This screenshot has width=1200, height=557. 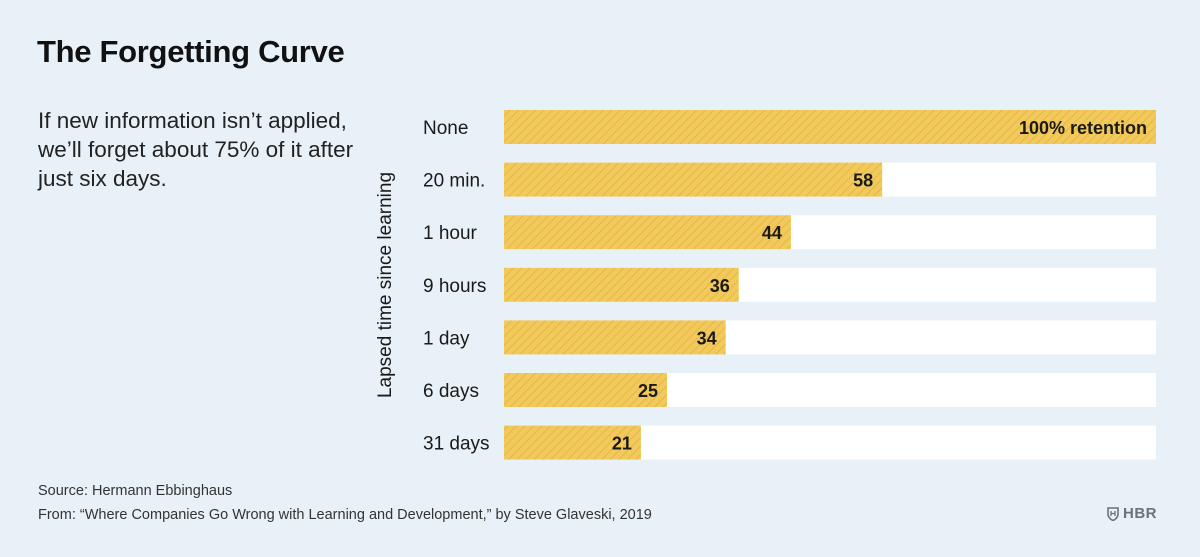 I want to click on category-label: 1 day, so click(x=446, y=338).